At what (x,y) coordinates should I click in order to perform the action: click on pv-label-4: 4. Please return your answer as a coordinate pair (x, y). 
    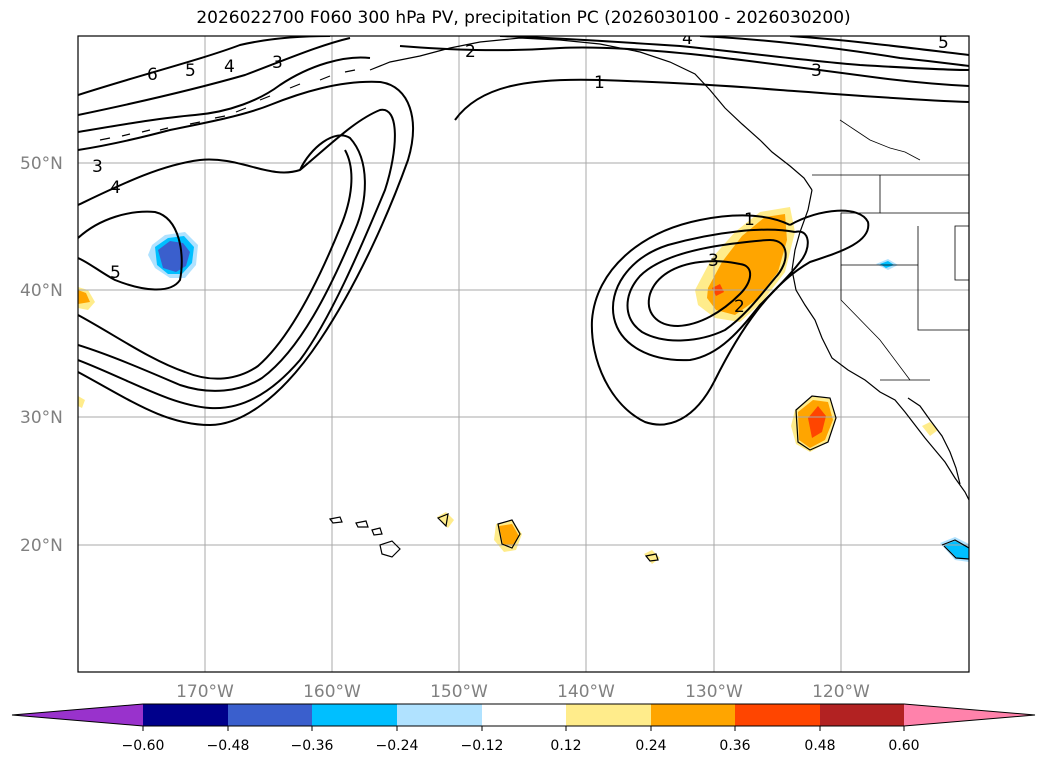
    Looking at the image, I should click on (229, 67).